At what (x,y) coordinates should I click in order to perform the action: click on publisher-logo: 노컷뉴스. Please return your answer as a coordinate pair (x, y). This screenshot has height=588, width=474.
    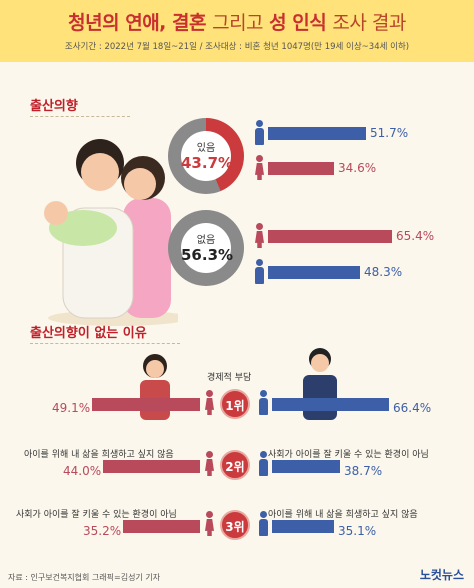
    Looking at the image, I should click on (441, 575).